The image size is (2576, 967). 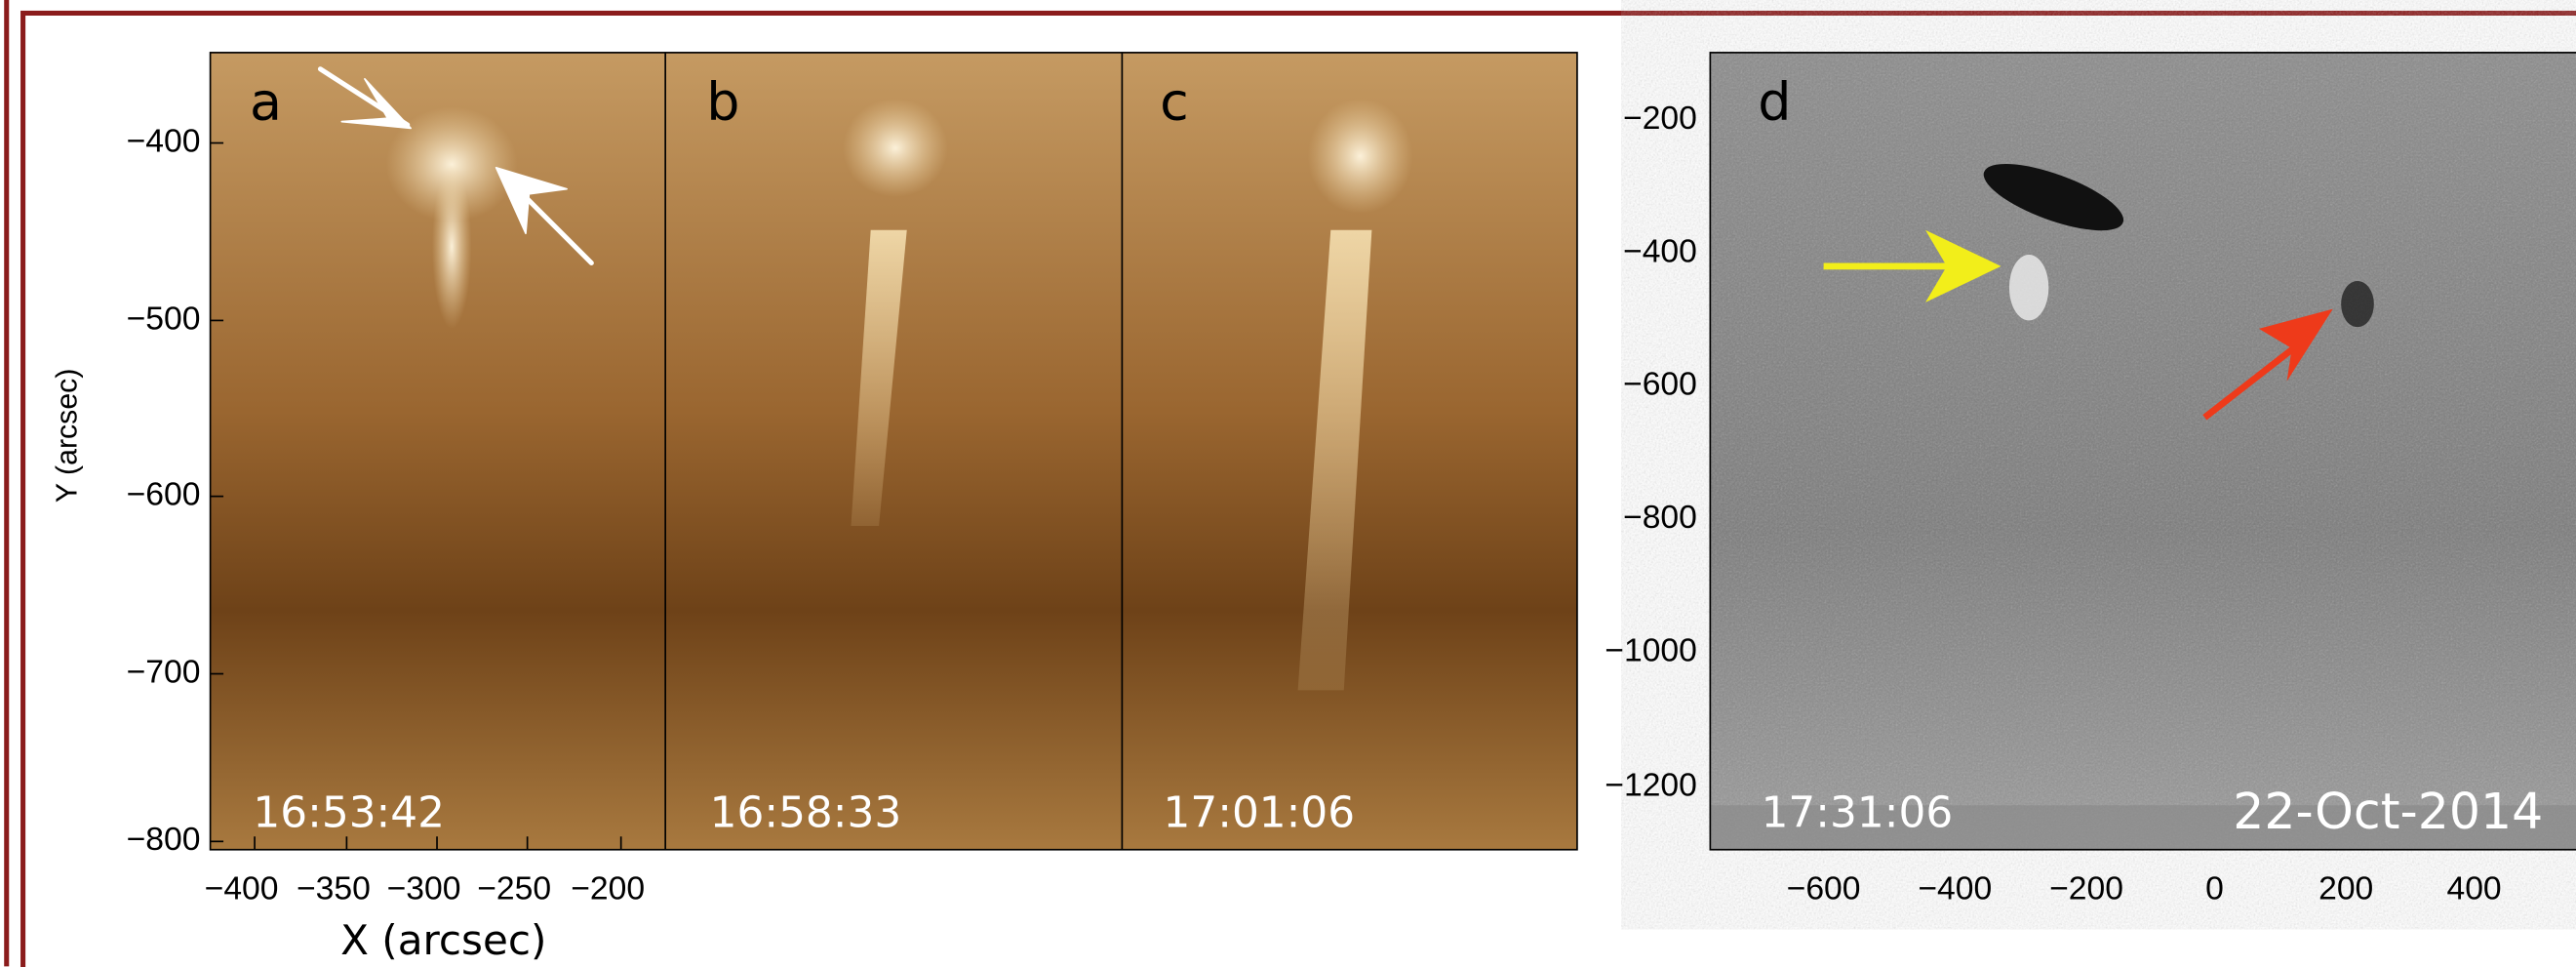 I want to click on x-tick-label: −300, so click(x=424, y=889).